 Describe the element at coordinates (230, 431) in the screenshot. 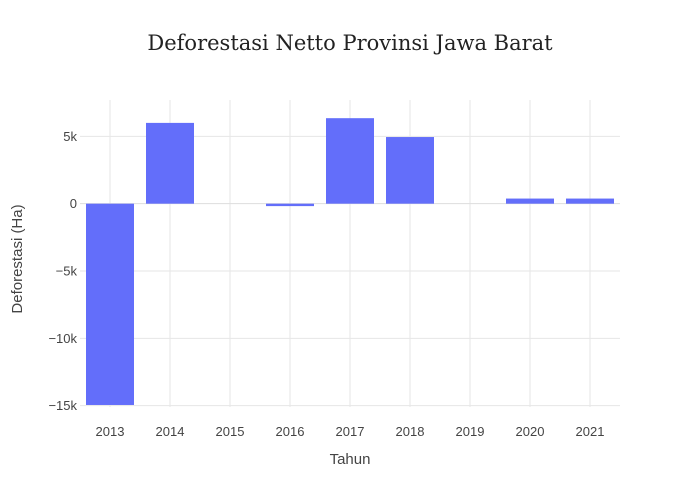

I see `x-tick-label: 2015` at that location.